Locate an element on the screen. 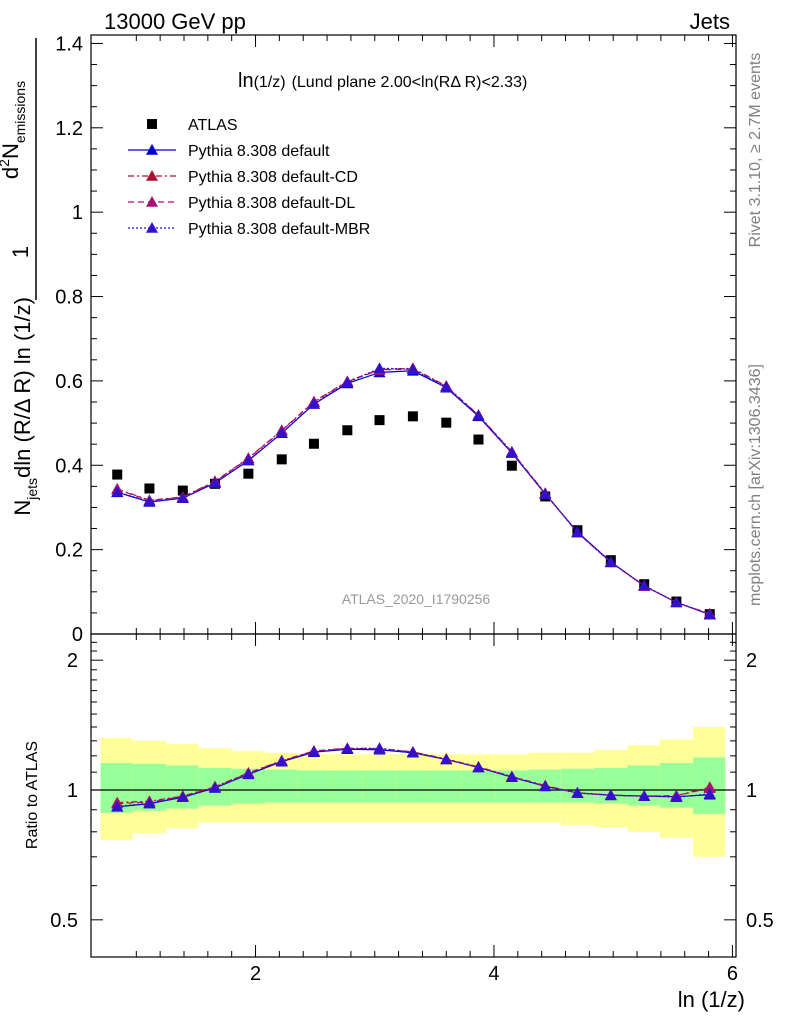  main-title: ln(1/z) (Lund plane 2.00<ln(RΔ R)<2.33) is located at coordinates (382, 81).